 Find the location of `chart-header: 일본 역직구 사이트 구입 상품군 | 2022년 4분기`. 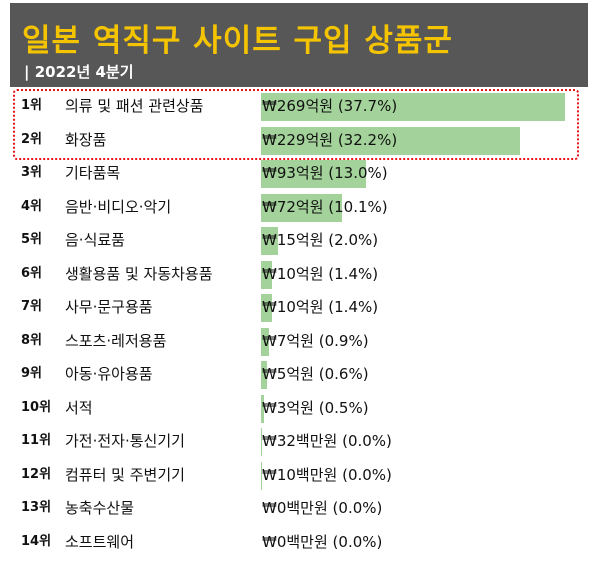

chart-header: 일본 역직구 사이트 구입 상품군 | 2022년 4분기 is located at coordinates (299, 45).